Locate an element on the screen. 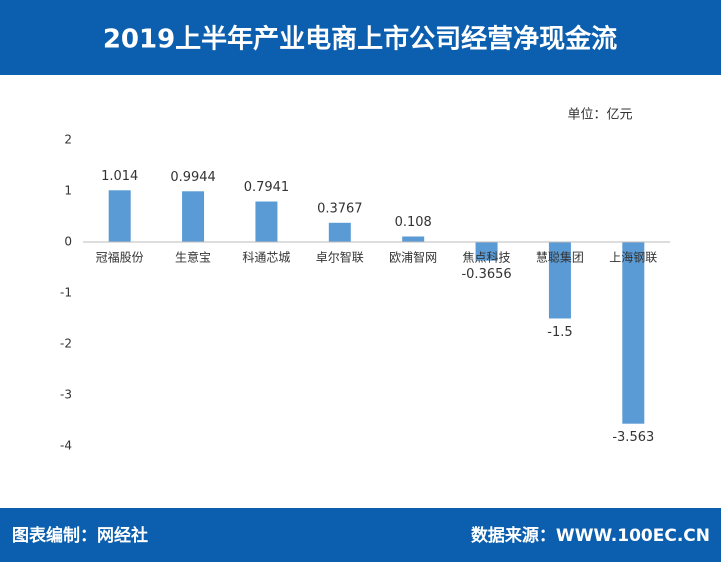 The image size is (721, 562). header-band is located at coordinates (360, 37).